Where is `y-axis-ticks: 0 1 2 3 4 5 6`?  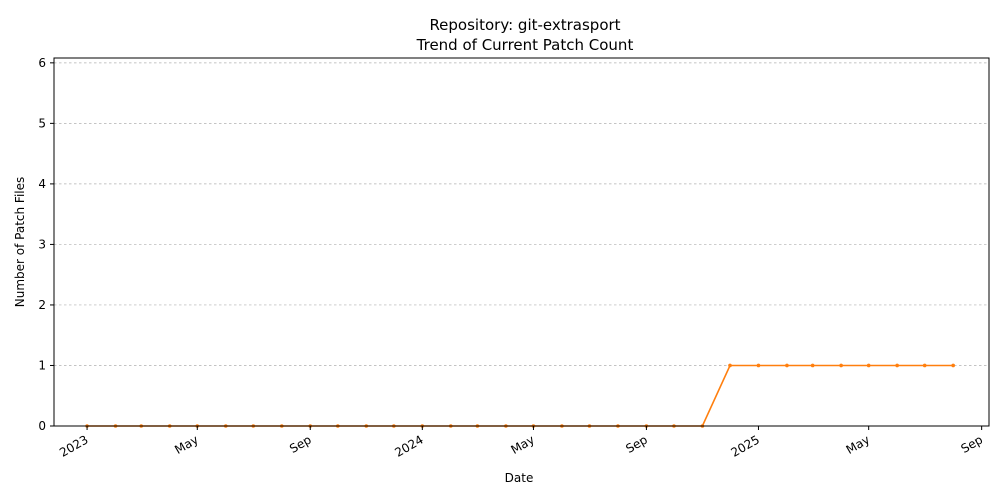
y-axis-ticks: 0 1 2 3 4 5 6 is located at coordinates (46, 244).